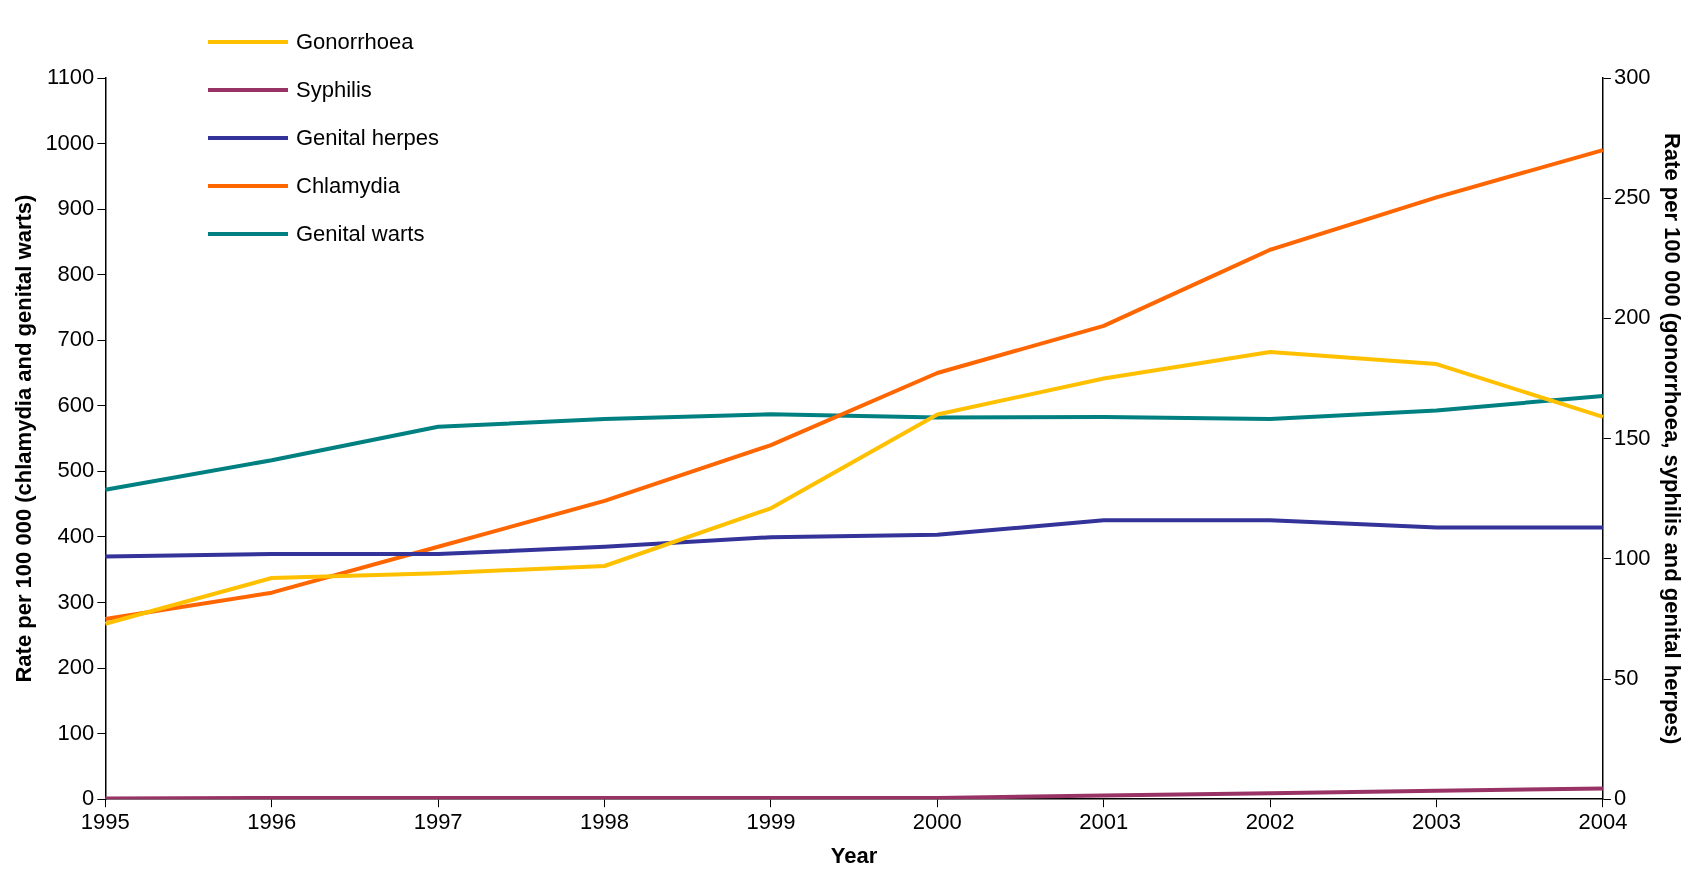 The height and width of the screenshot is (883, 1706). I want to click on y-tick-label: 1000, so click(70, 142).